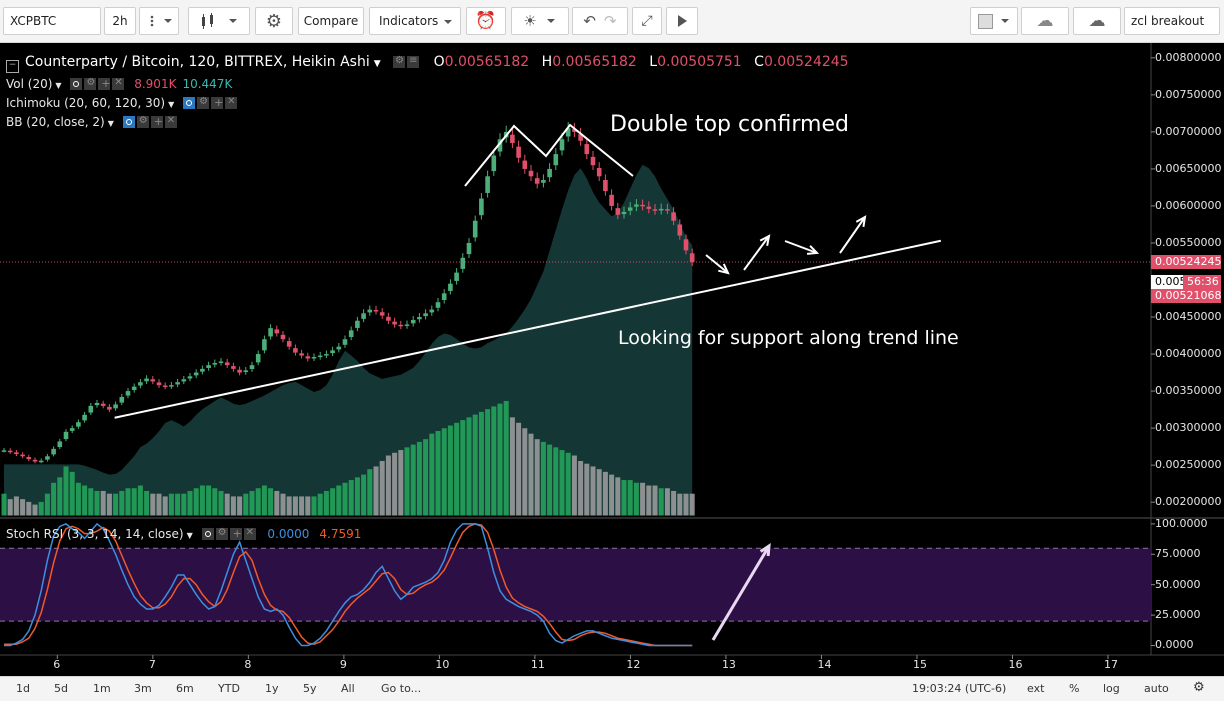 This screenshot has width=1224, height=701. Describe the element at coordinates (1186, 296) in the screenshot. I see `lower-price-label: 0.00521068` at that location.